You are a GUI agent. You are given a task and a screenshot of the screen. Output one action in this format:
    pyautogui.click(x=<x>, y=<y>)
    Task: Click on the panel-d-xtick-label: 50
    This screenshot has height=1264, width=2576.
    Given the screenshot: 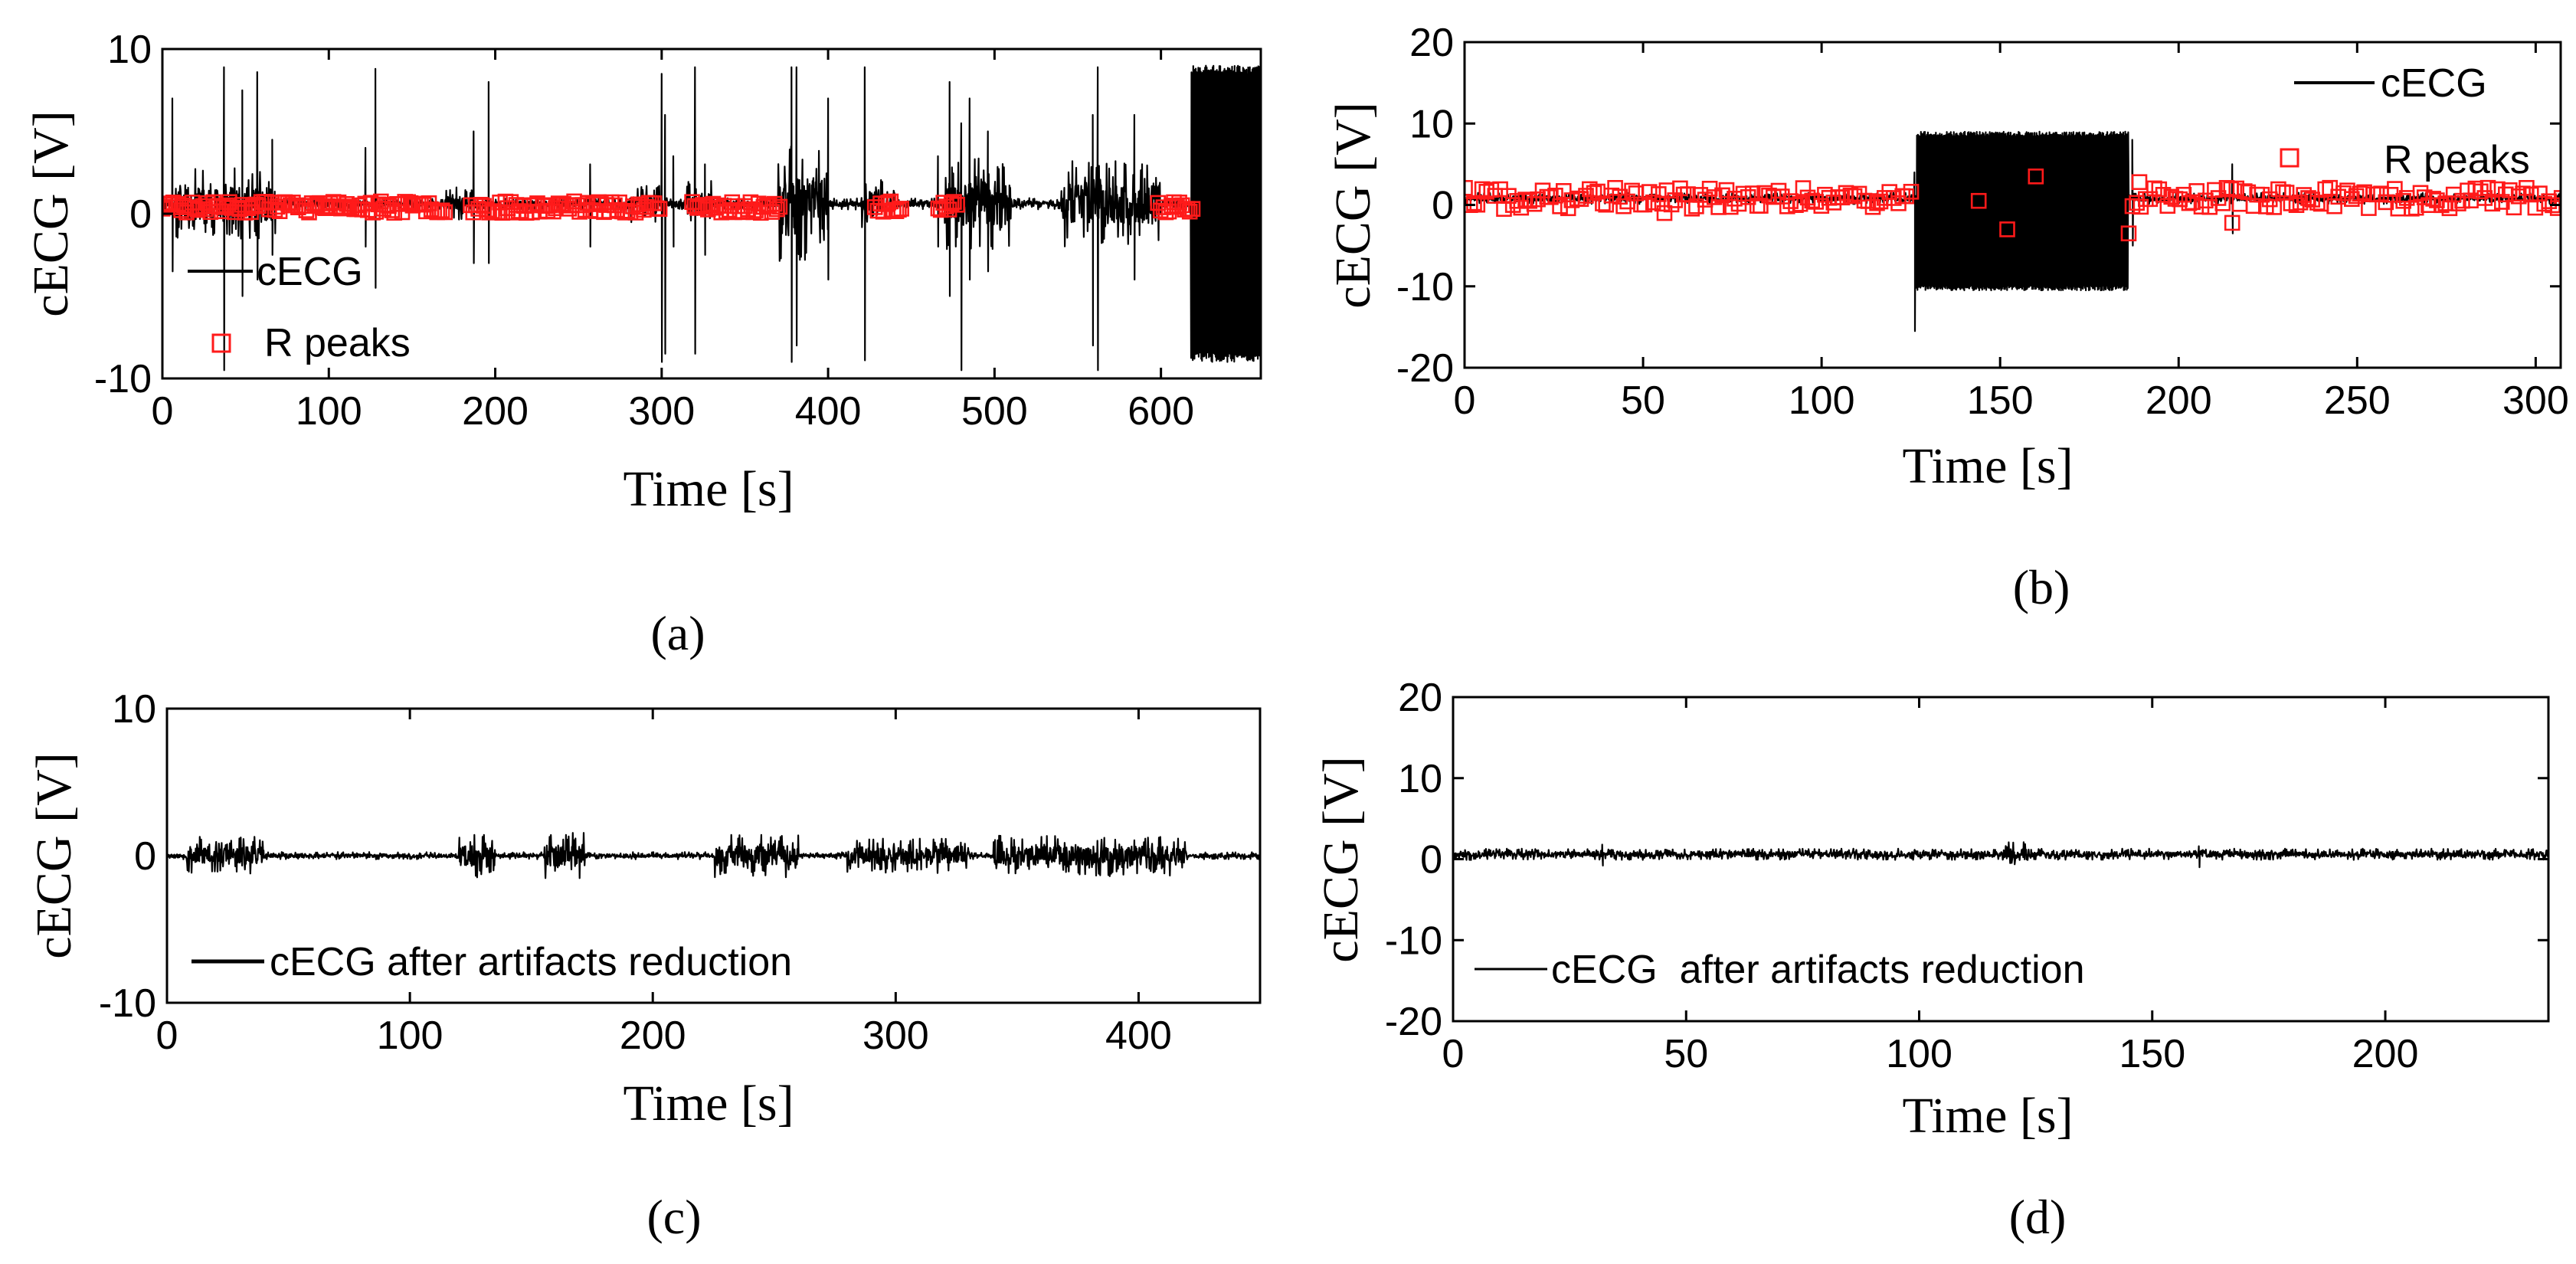 What is the action you would take?
    pyautogui.click(x=1686, y=1054)
    